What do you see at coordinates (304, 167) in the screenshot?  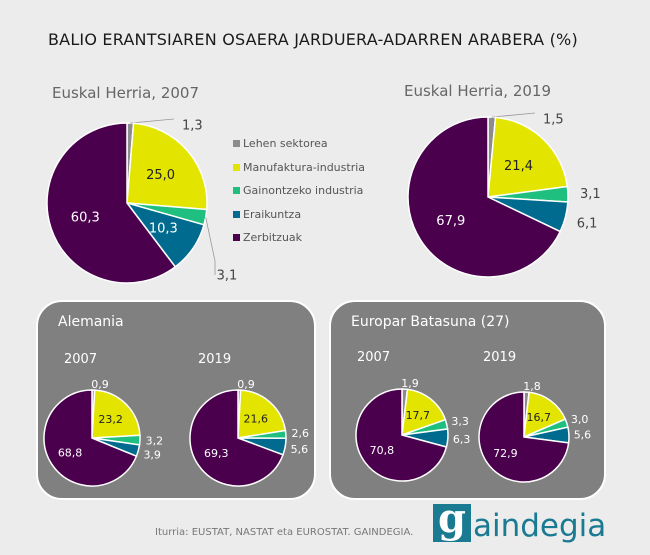 I see `legend-label: Manufaktura-industria` at bounding box center [304, 167].